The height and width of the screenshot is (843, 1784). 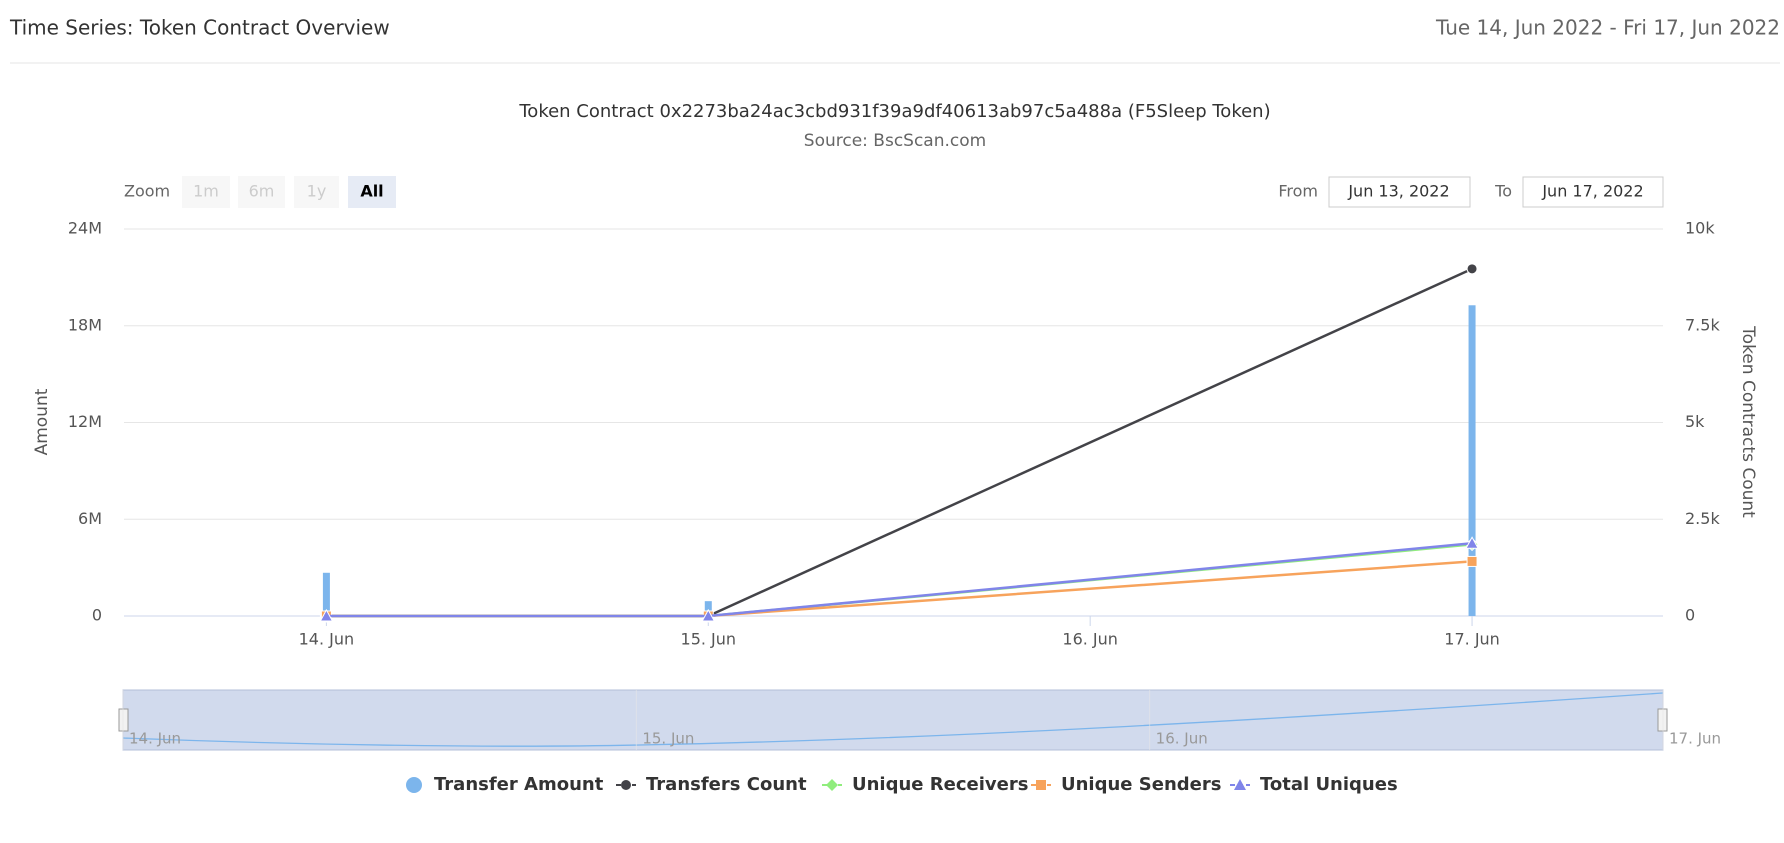 I want to click on y-tick-label: 18M, so click(x=85, y=324).